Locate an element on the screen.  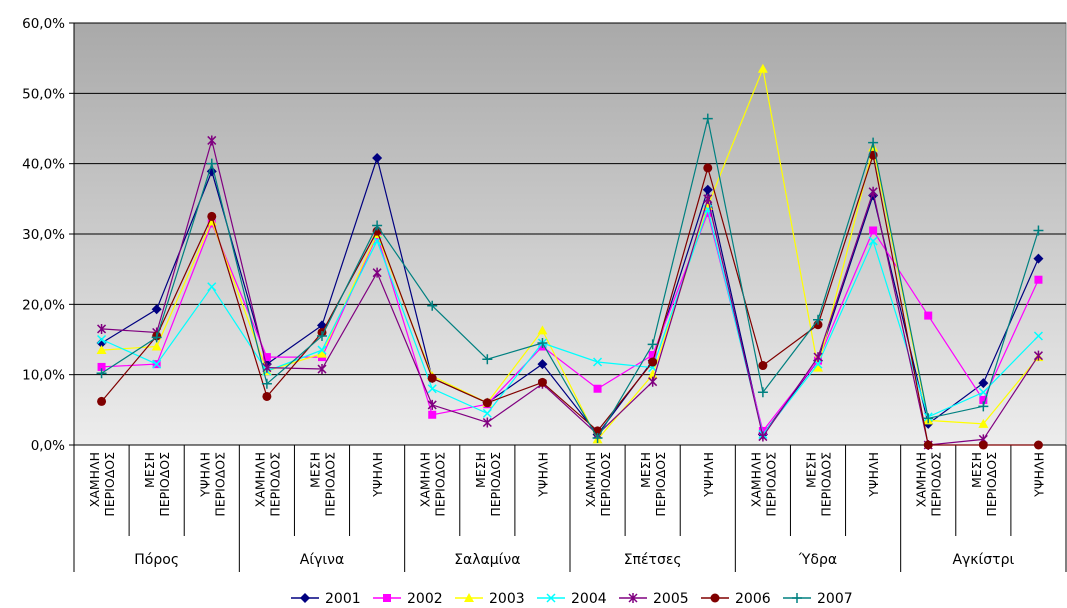
legend-label: 2007 is located at coordinates (835, 599).